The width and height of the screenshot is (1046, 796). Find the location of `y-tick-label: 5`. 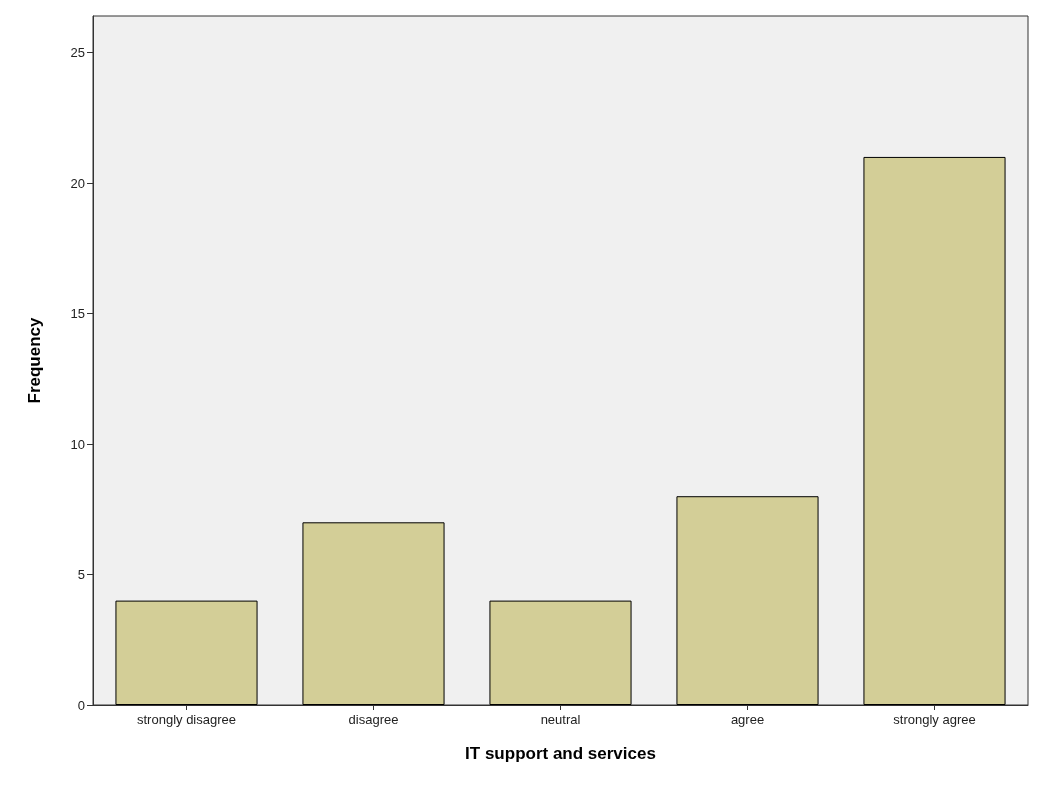

y-tick-label: 5 is located at coordinates (81, 575).